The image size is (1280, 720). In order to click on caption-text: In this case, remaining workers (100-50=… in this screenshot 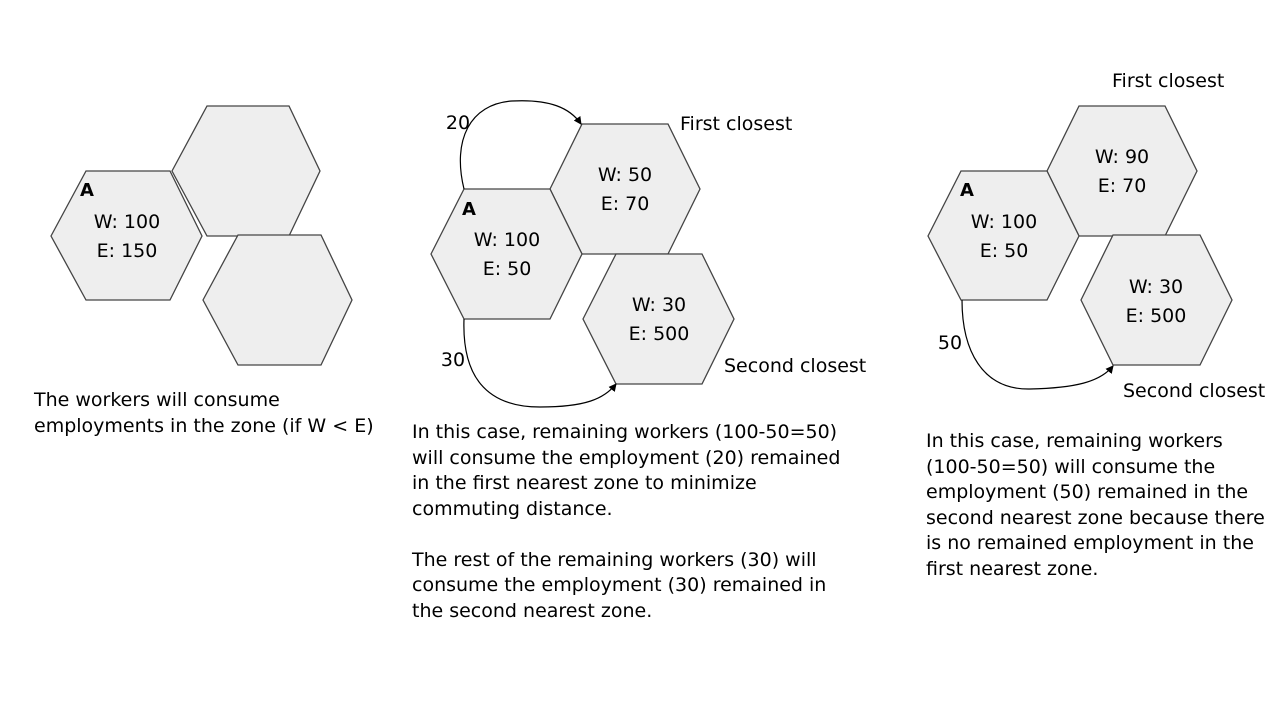, I will do `click(1095, 505)`.